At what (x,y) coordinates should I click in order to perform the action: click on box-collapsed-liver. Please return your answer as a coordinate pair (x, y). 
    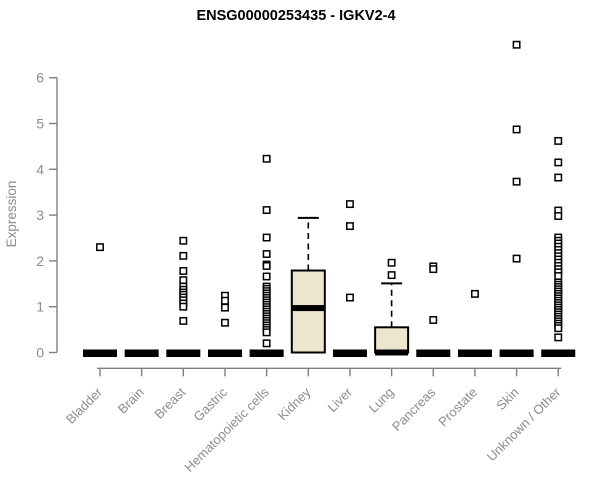
    Looking at the image, I should click on (349, 353).